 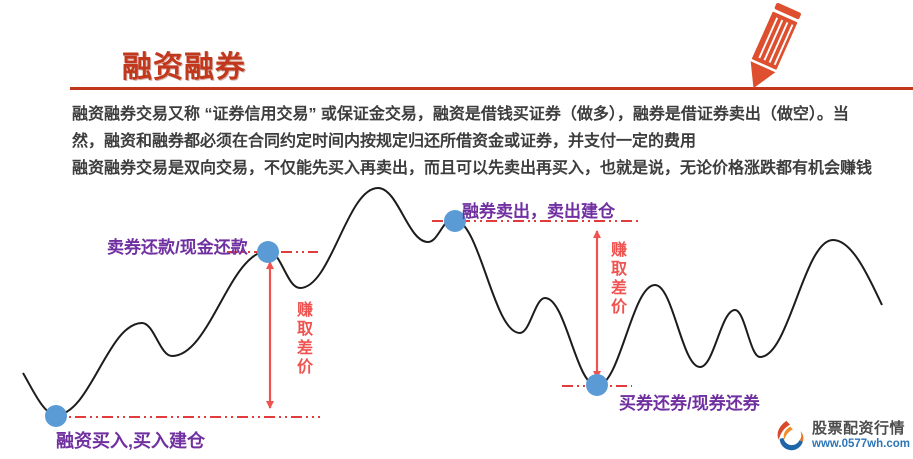 What do you see at coordinates (861, 443) in the screenshot?
I see `logo-site-url: www.0577wh.com` at bounding box center [861, 443].